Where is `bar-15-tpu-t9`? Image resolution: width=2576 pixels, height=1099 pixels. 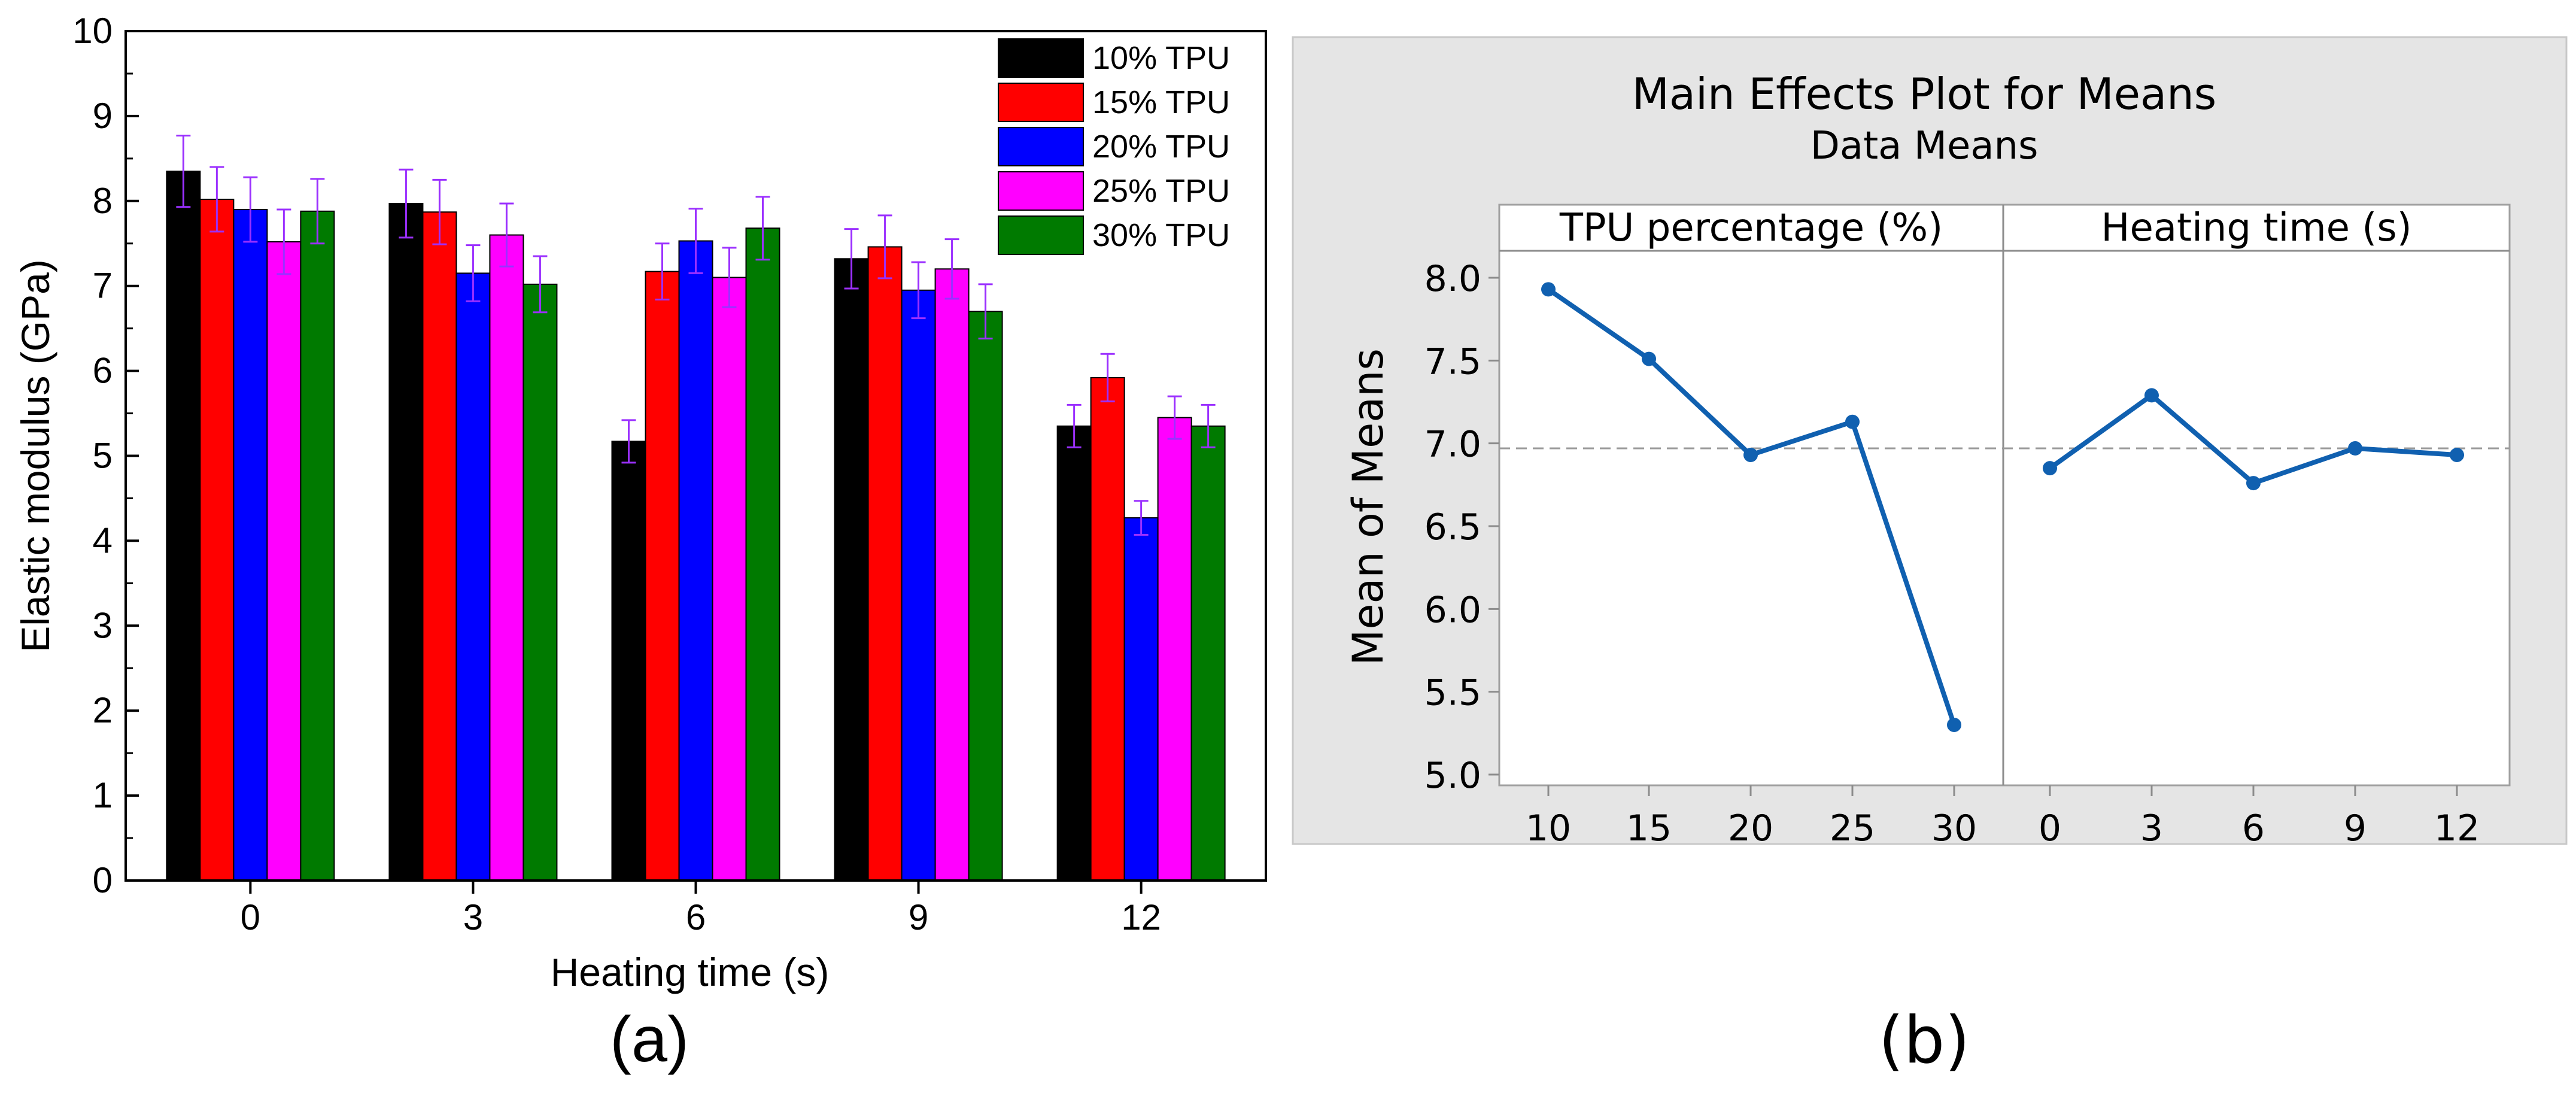
bar-15-tpu-t9 is located at coordinates (885, 563).